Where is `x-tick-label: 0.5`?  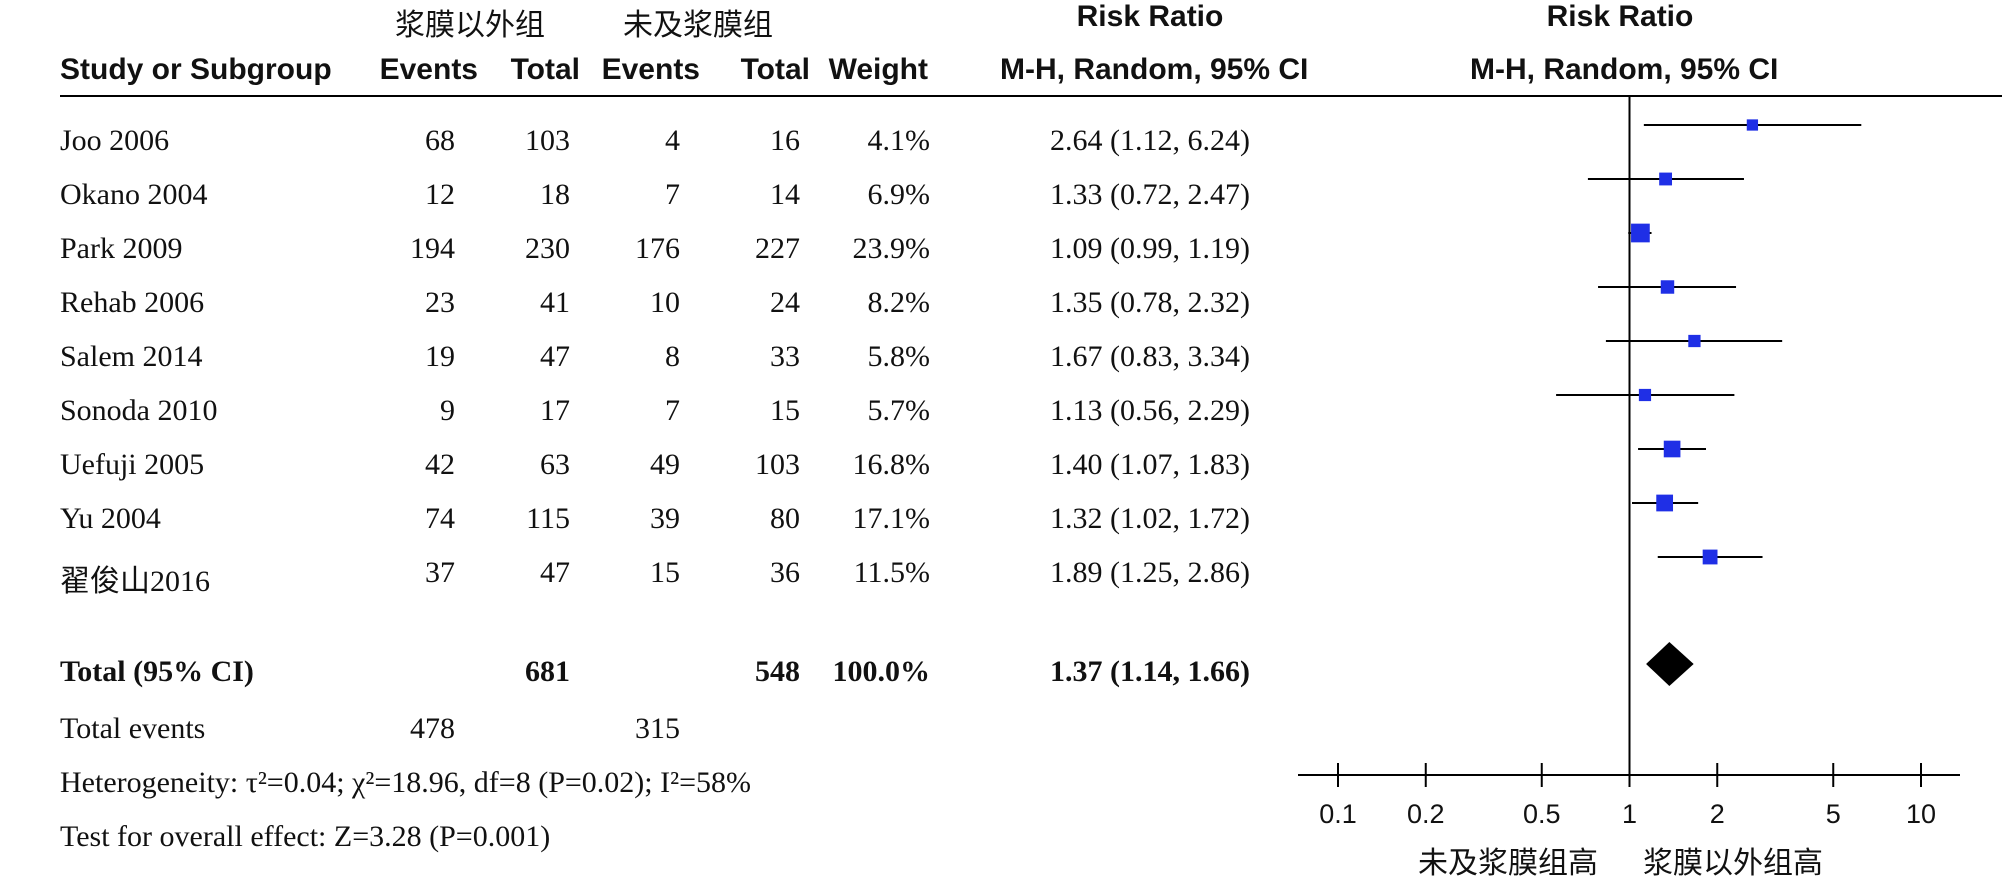 x-tick-label: 0.5 is located at coordinates (1542, 814).